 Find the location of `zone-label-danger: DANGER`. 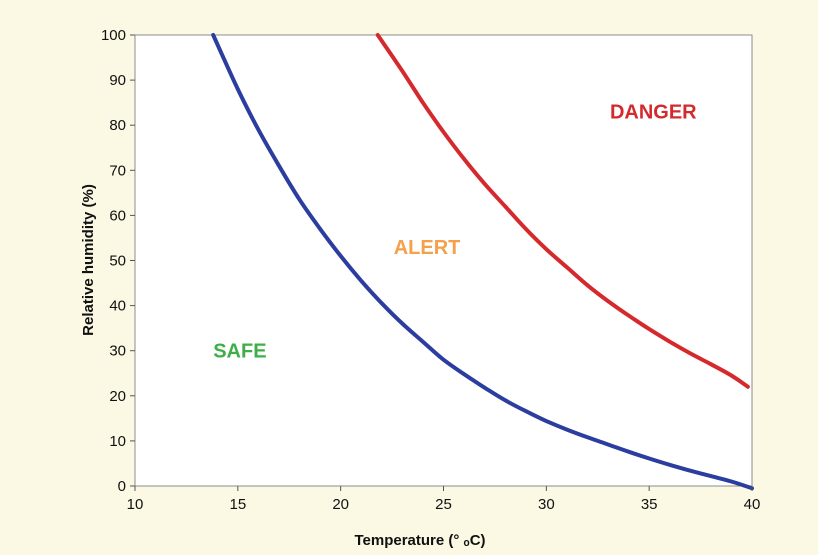

zone-label-danger: DANGER is located at coordinates (653, 113).